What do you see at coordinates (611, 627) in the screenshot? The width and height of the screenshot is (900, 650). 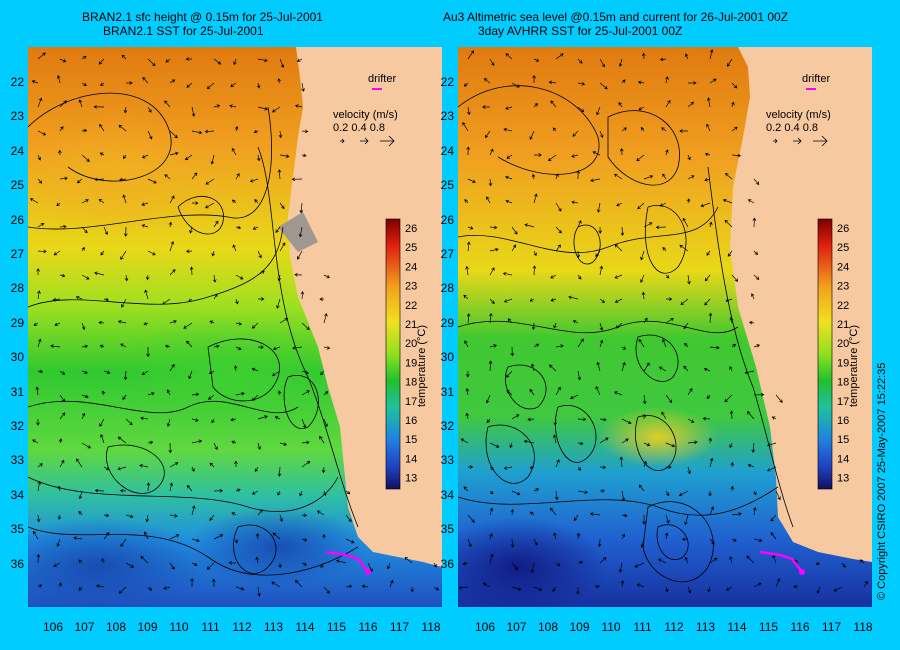 I see `longitude-tick: 110` at bounding box center [611, 627].